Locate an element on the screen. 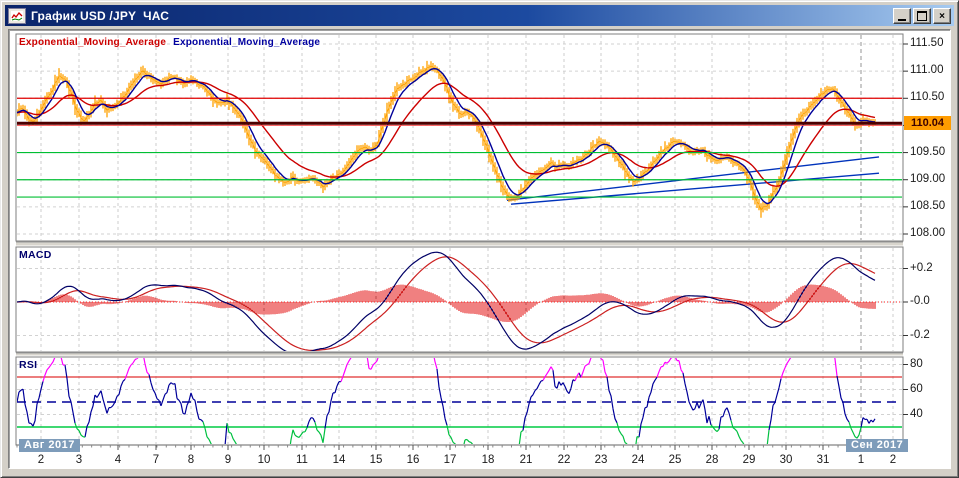  rsi-panel-label: RSI is located at coordinates (28, 365).